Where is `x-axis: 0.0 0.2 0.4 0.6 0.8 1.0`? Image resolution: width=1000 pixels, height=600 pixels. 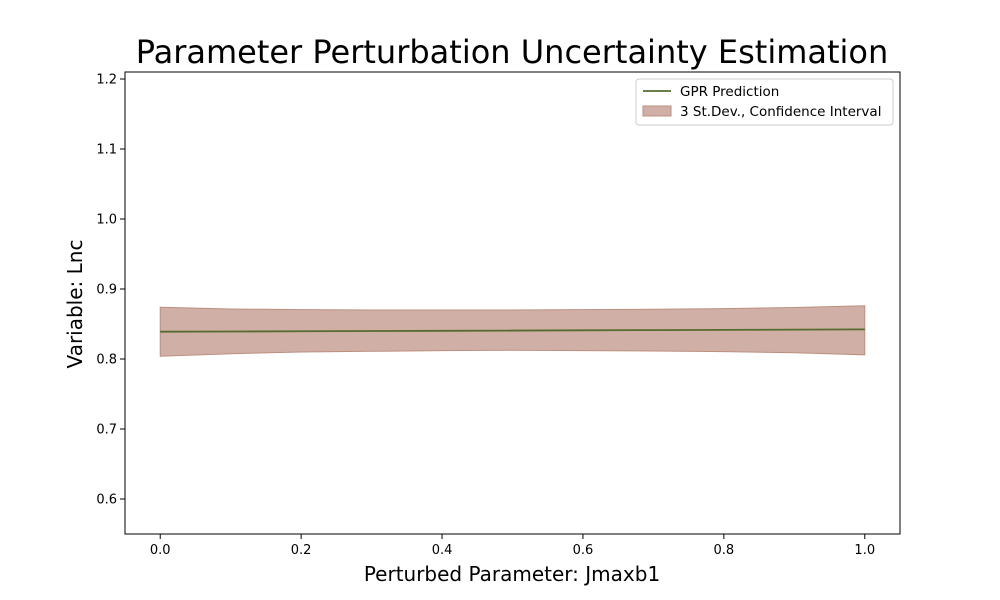
x-axis: 0.0 0.2 0.4 0.6 0.8 1.0 is located at coordinates (512, 546).